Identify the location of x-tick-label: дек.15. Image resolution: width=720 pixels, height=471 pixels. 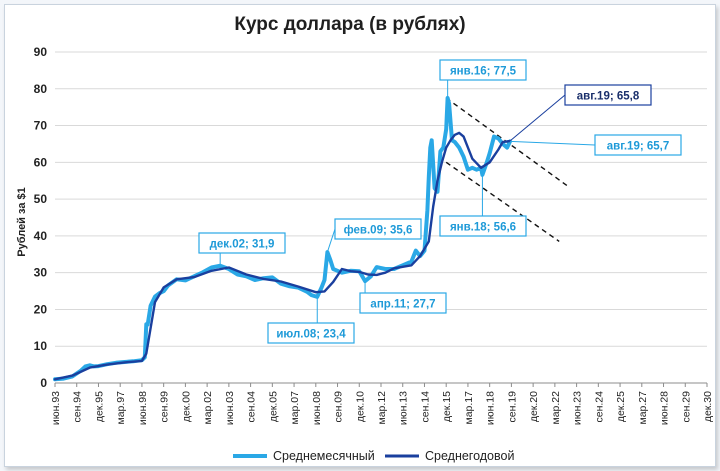
(447, 406).